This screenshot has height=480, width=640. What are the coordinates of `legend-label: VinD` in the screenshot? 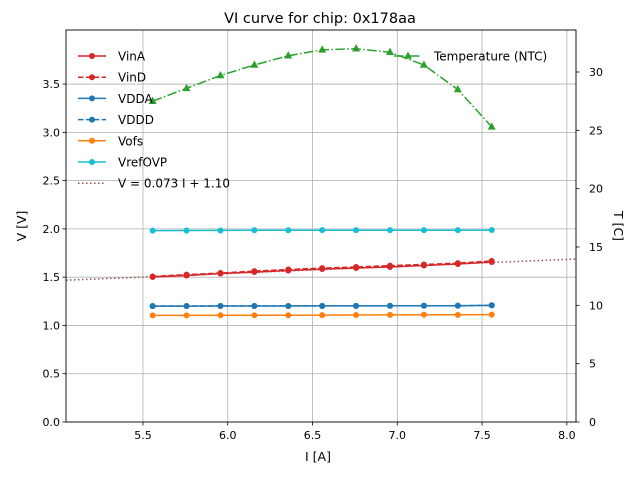 It's located at (132, 78).